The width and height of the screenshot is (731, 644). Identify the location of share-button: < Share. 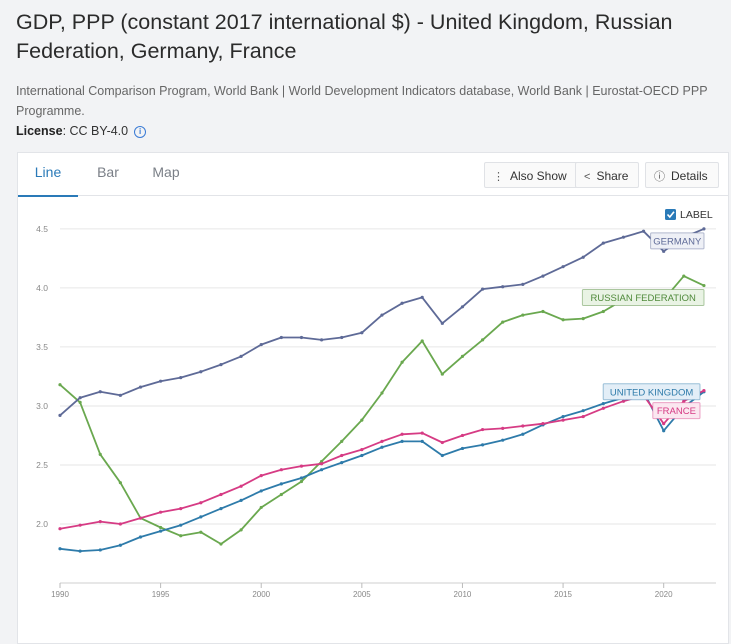
(607, 175).